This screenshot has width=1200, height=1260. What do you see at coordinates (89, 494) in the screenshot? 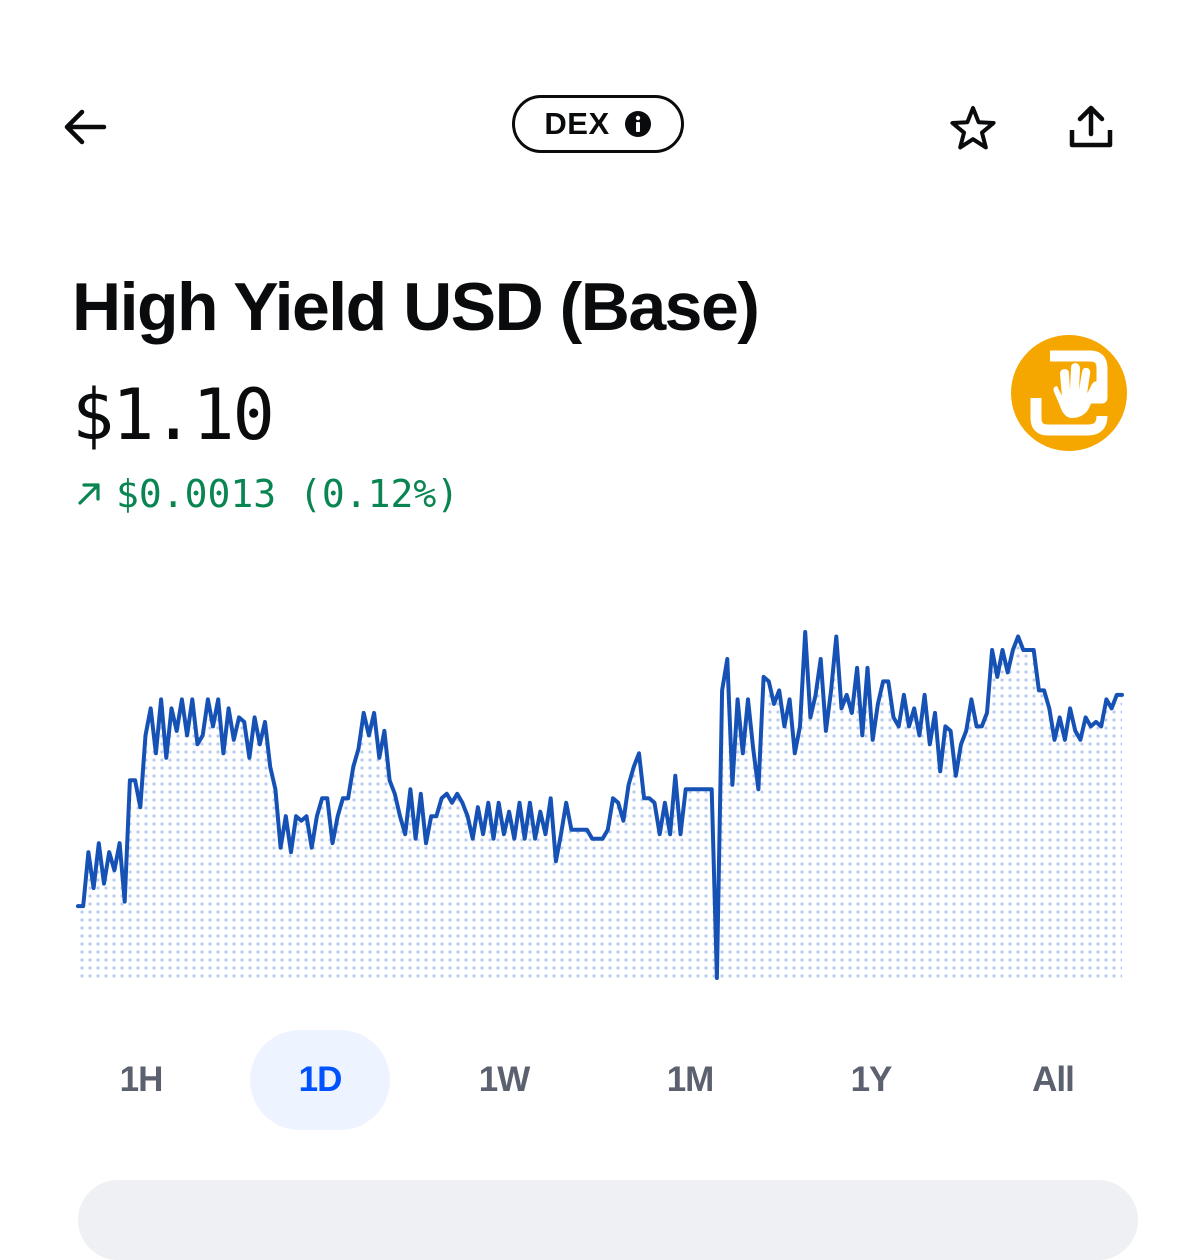
I see `arrow-up-right-icon` at bounding box center [89, 494].